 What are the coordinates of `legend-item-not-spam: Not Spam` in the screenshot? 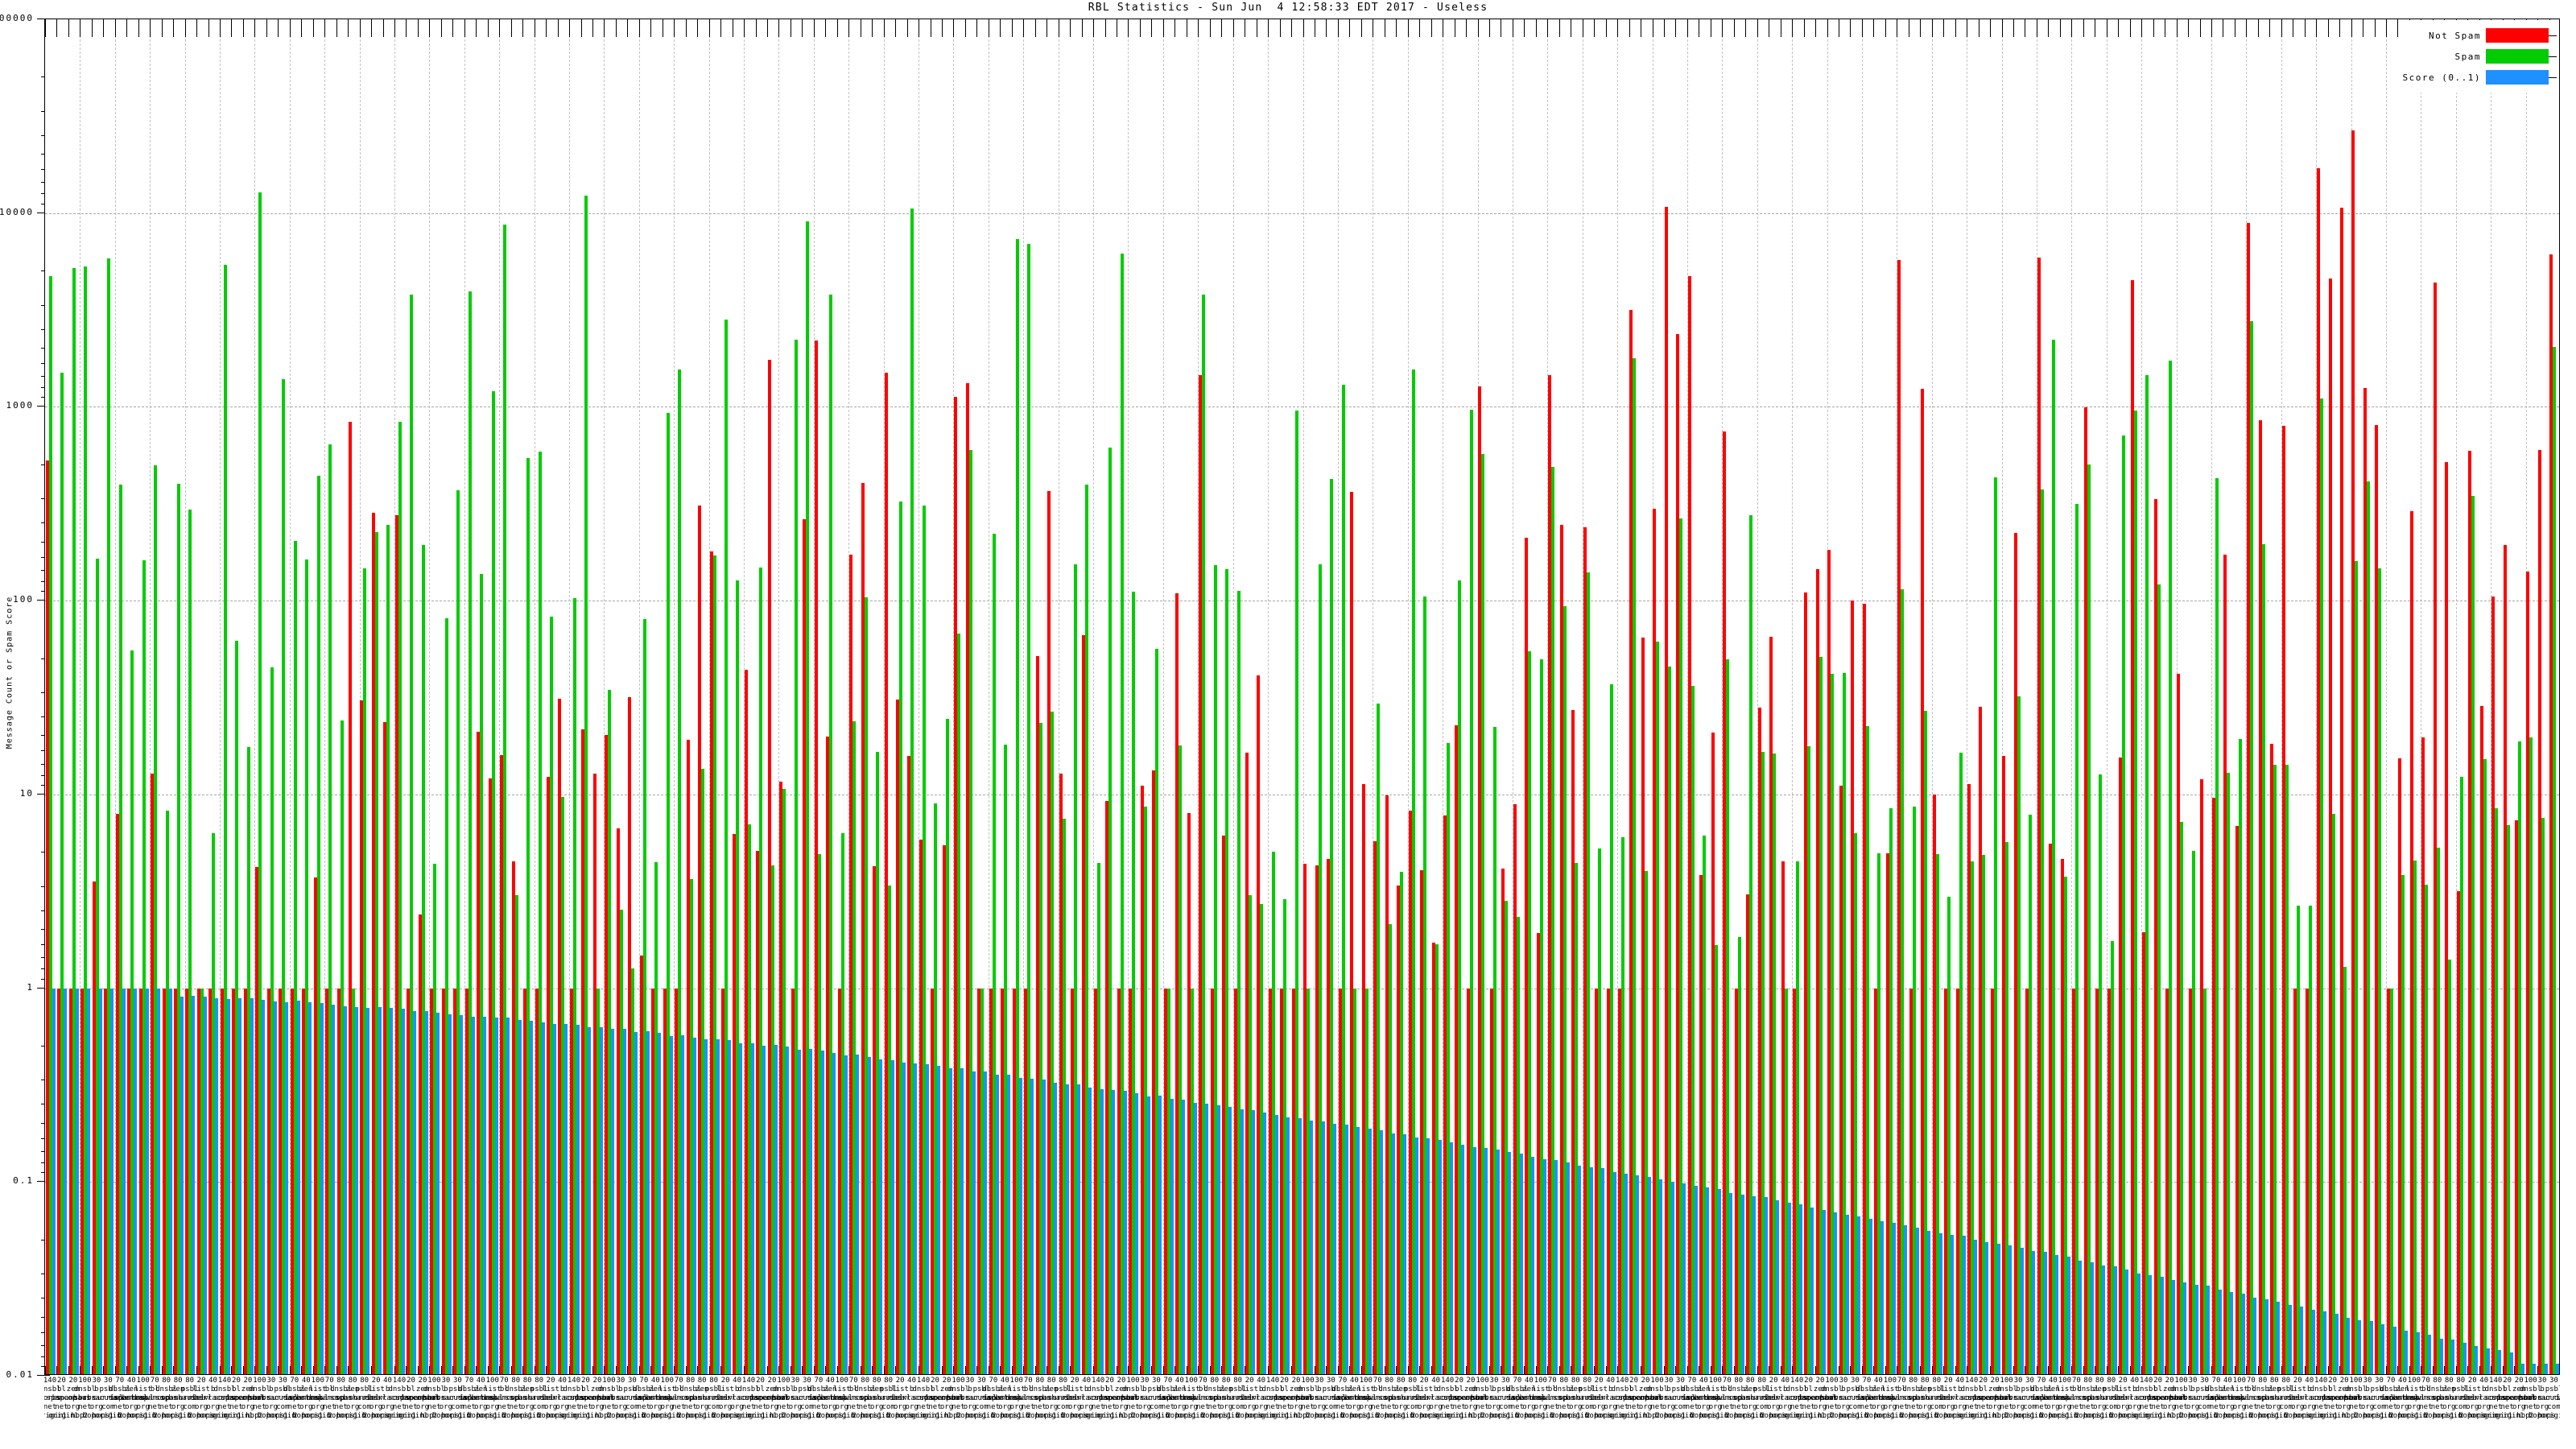 It's located at (2480, 35).